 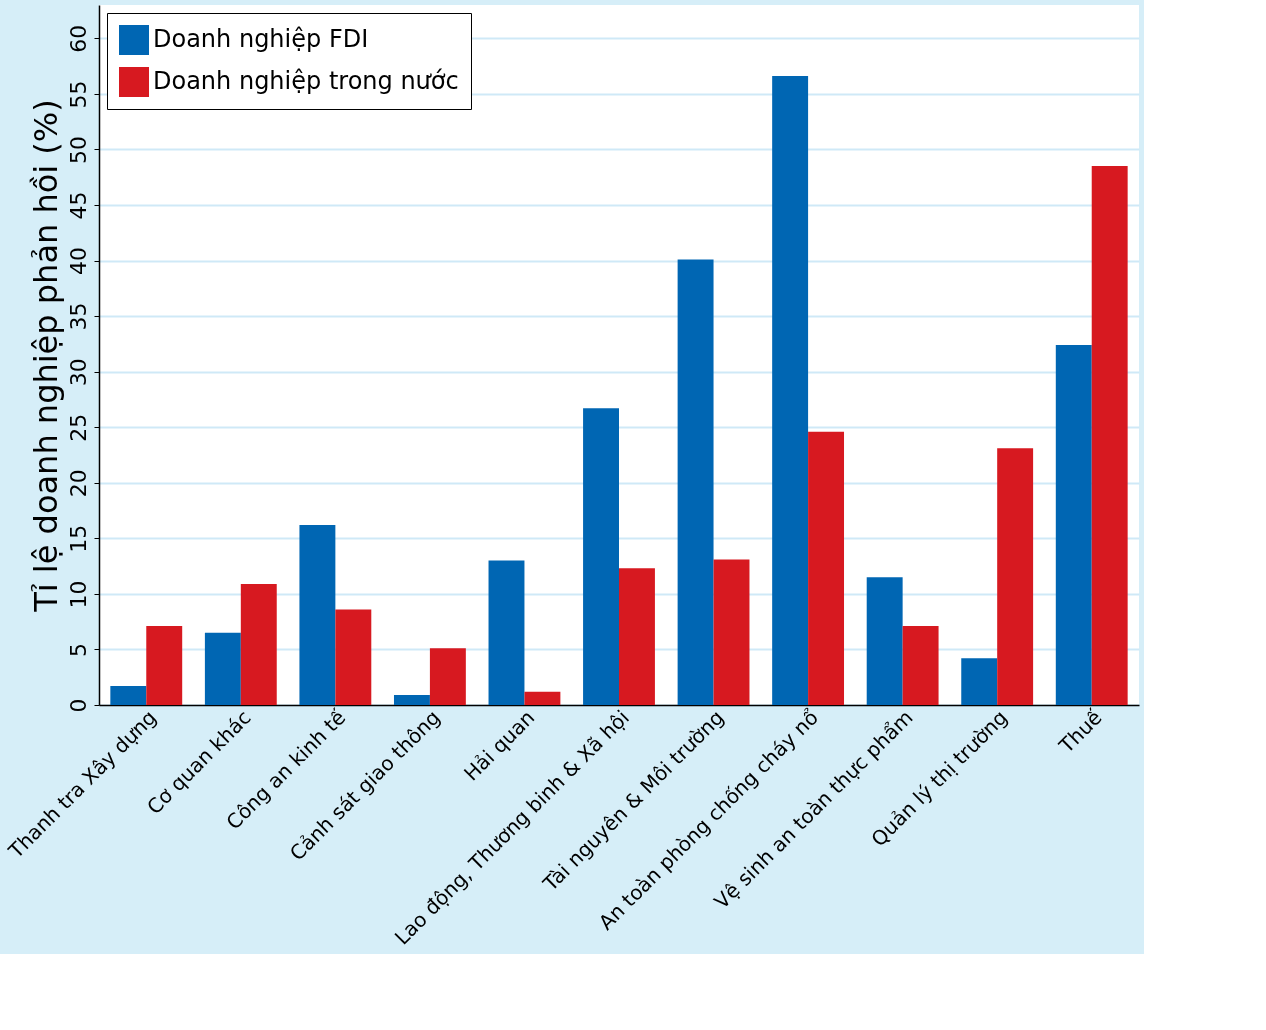 I want to click on y-tick-label: 5, so click(x=78, y=649).